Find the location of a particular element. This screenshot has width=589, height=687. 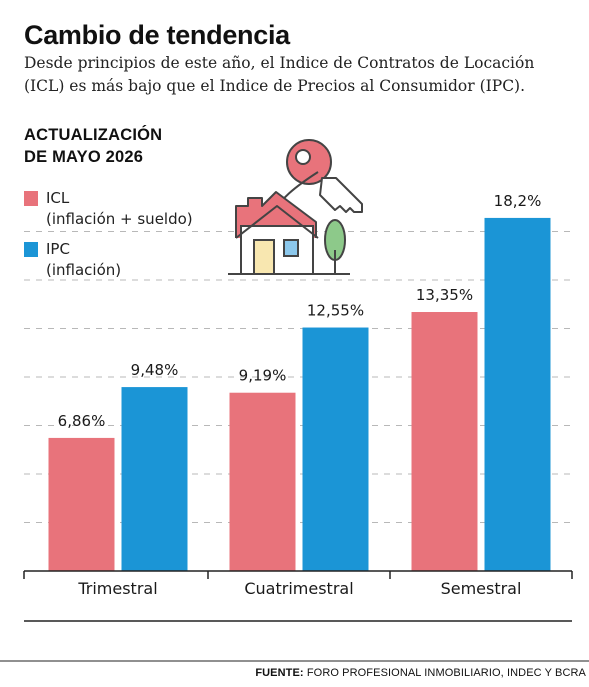

legend-swatch-ipc is located at coordinates (31, 249).